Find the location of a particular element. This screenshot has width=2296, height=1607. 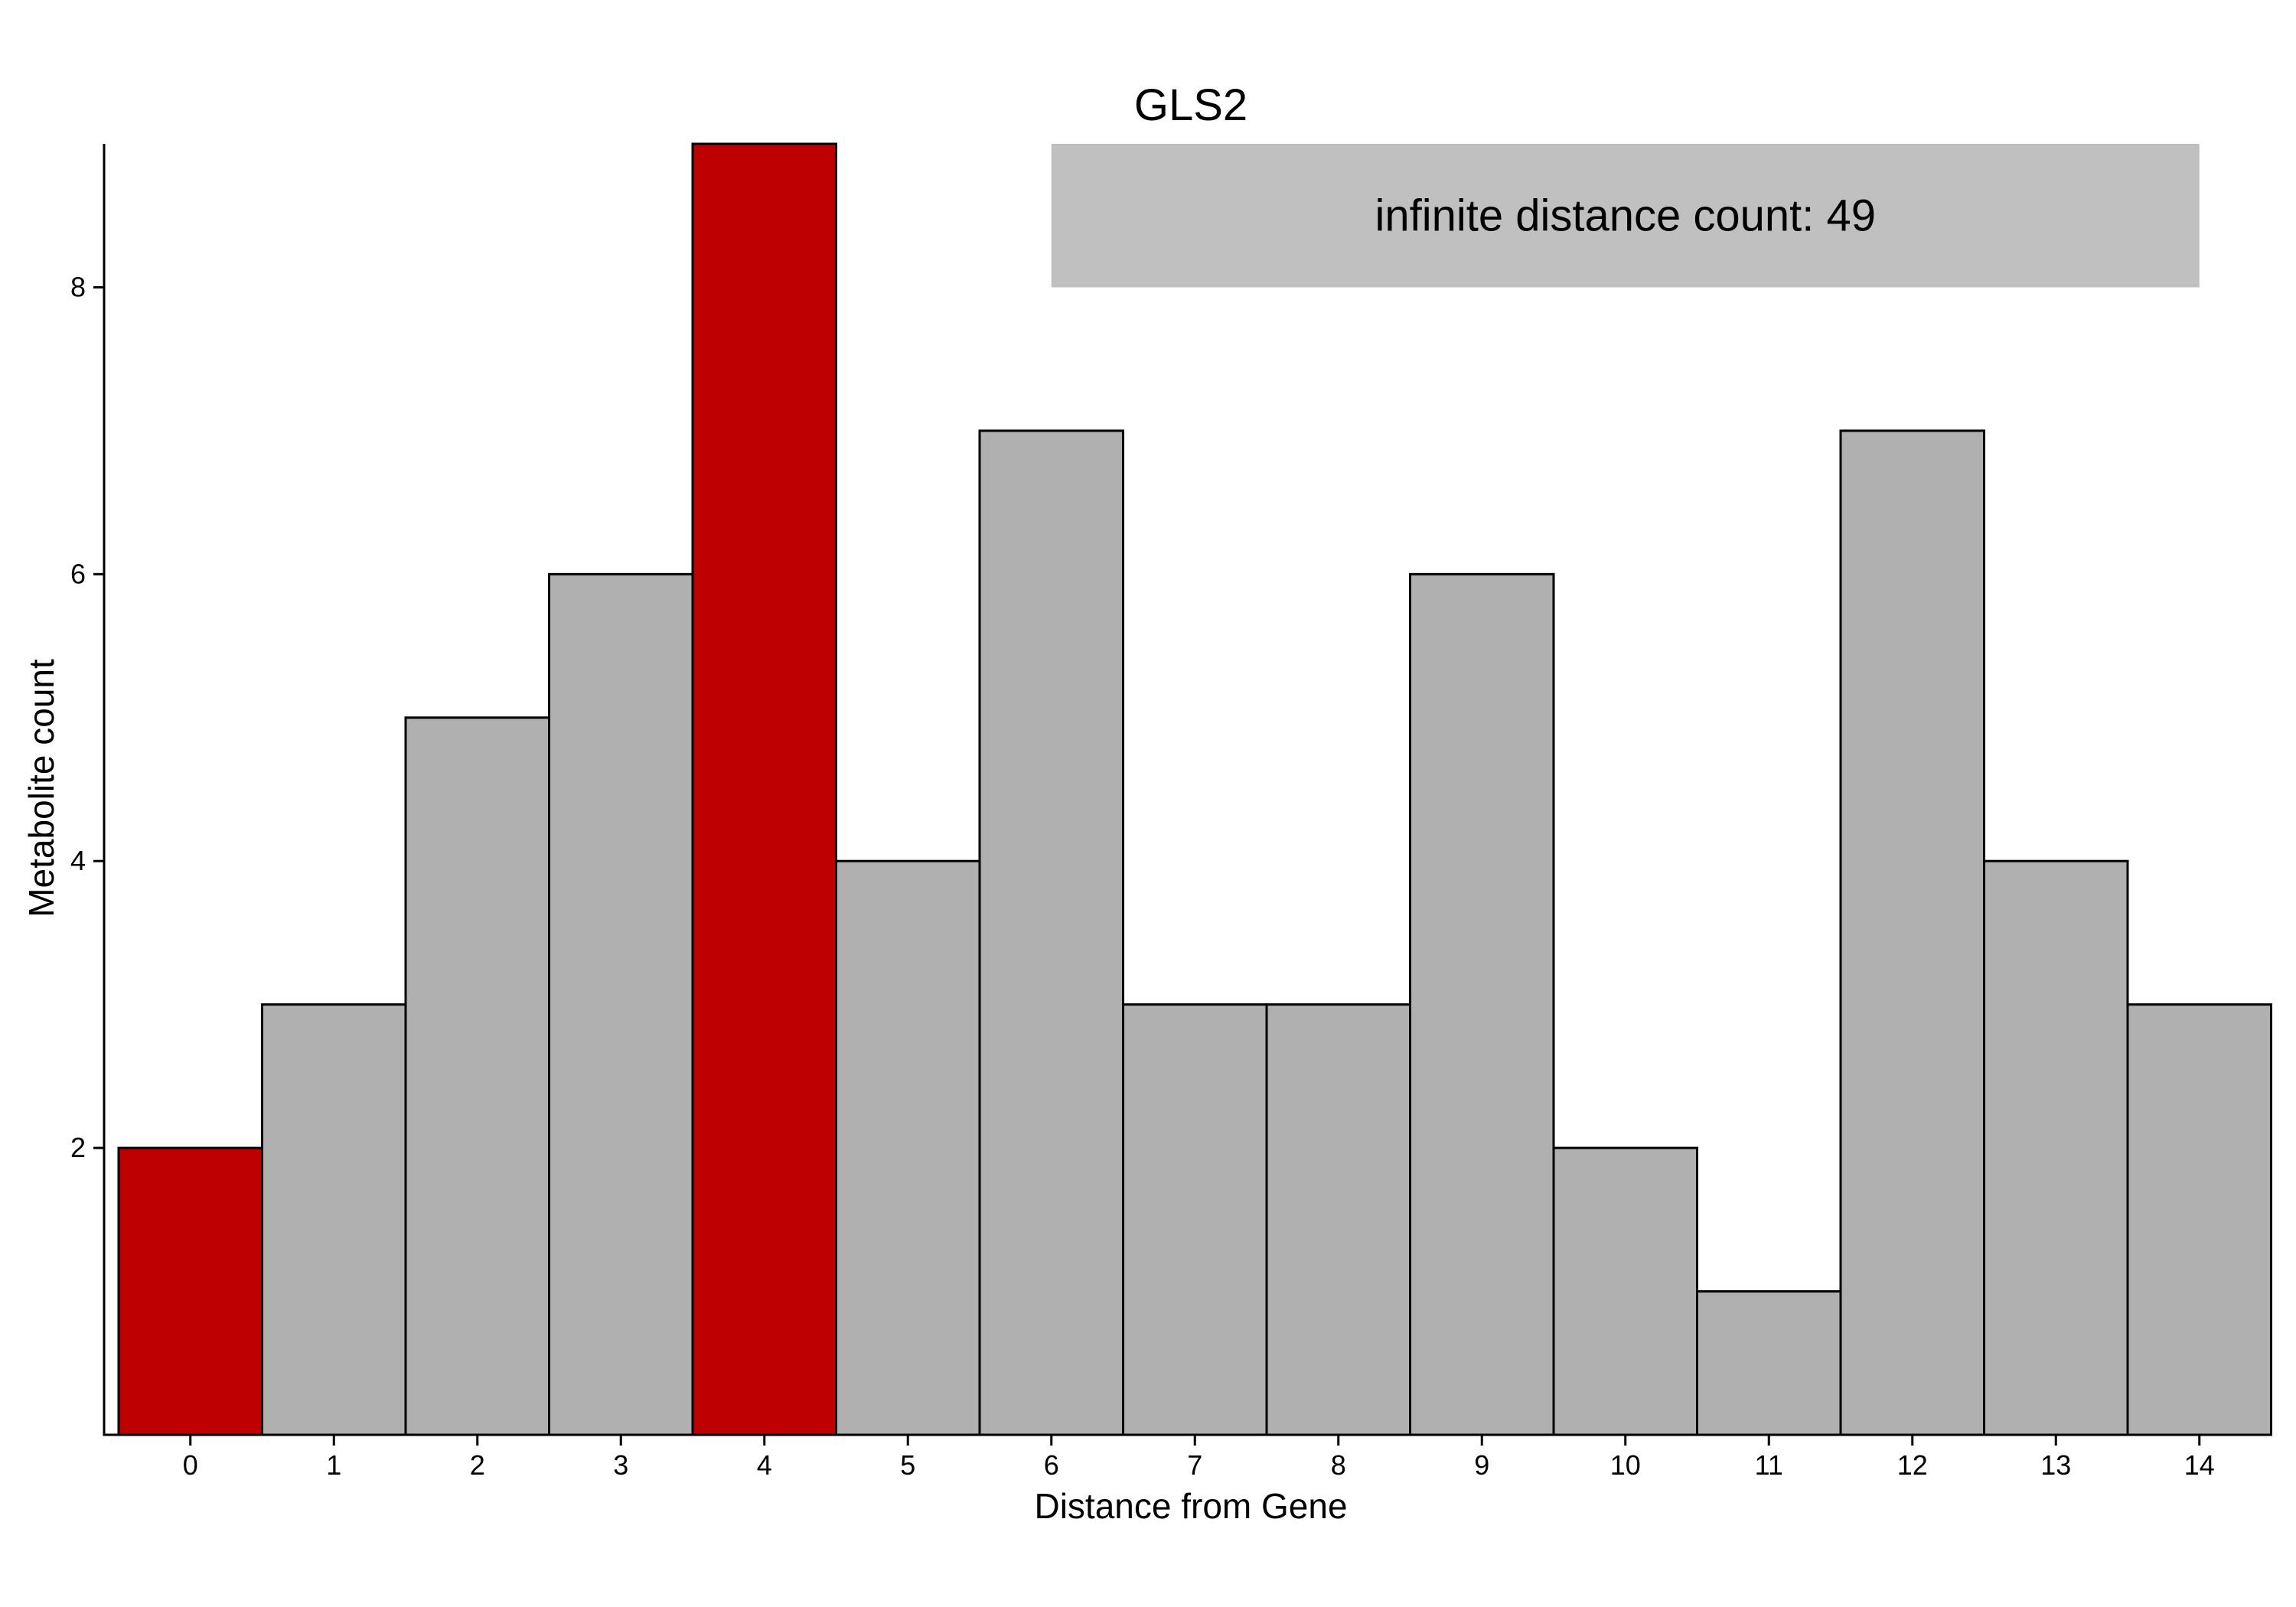

x-tick-label: 8 is located at coordinates (1338, 1465).